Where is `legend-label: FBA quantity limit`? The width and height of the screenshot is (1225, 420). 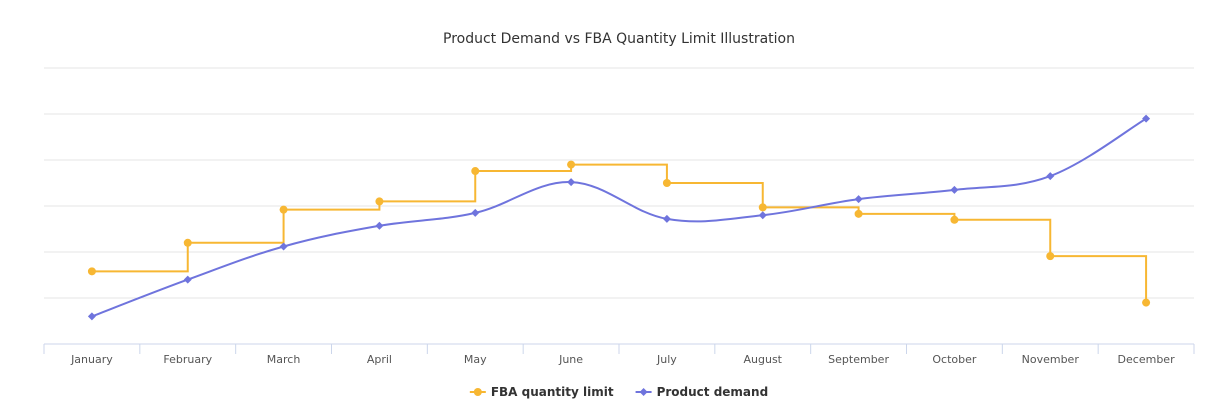
legend-label: FBA quantity limit is located at coordinates (552, 392).